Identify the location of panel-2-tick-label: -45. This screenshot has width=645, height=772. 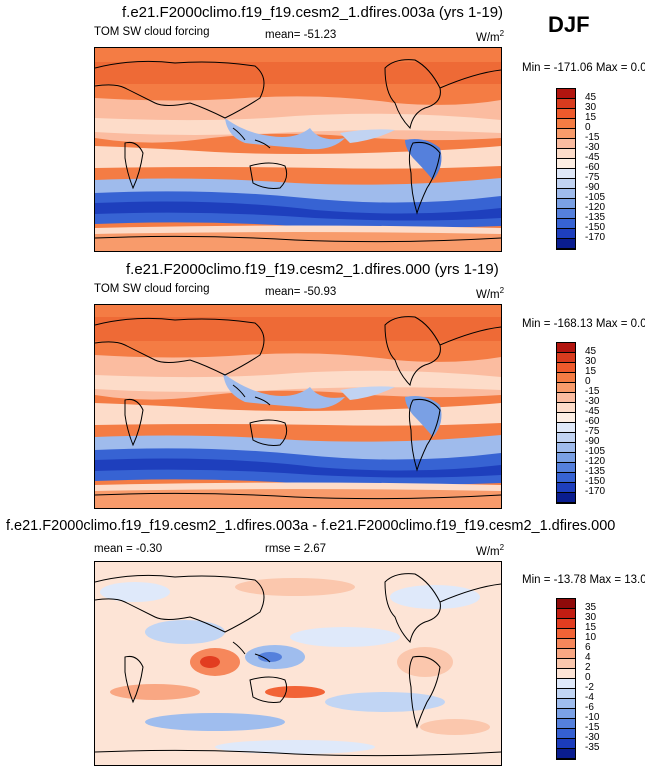
(592, 411).